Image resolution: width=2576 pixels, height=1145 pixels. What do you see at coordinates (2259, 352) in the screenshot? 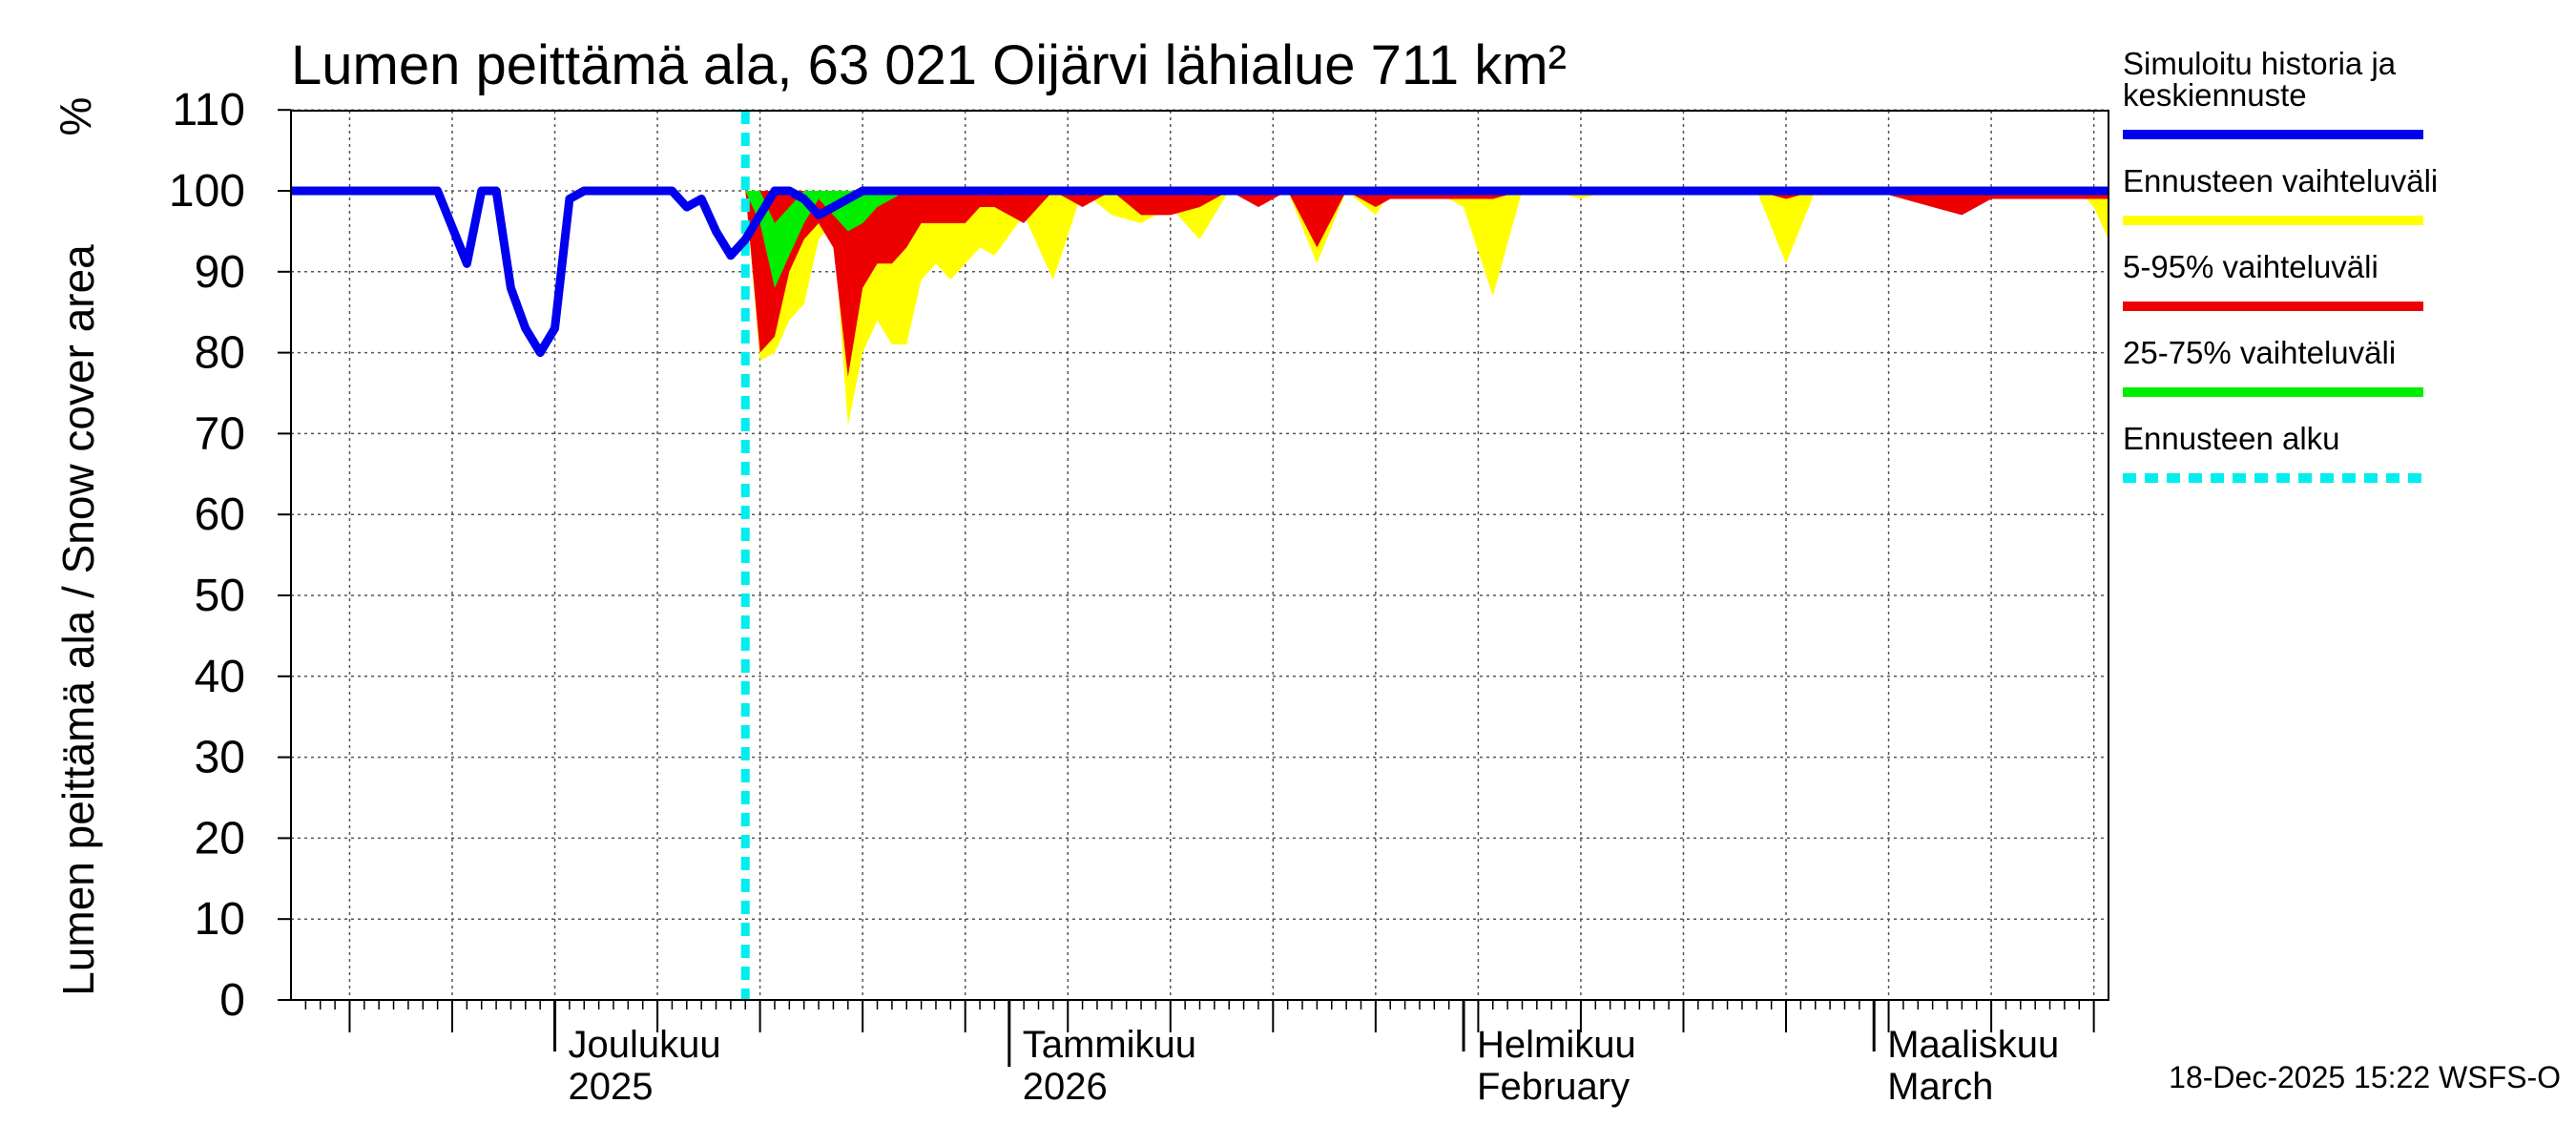
I see `legend-label-3: 25-75% vaihteluväli` at bounding box center [2259, 352].